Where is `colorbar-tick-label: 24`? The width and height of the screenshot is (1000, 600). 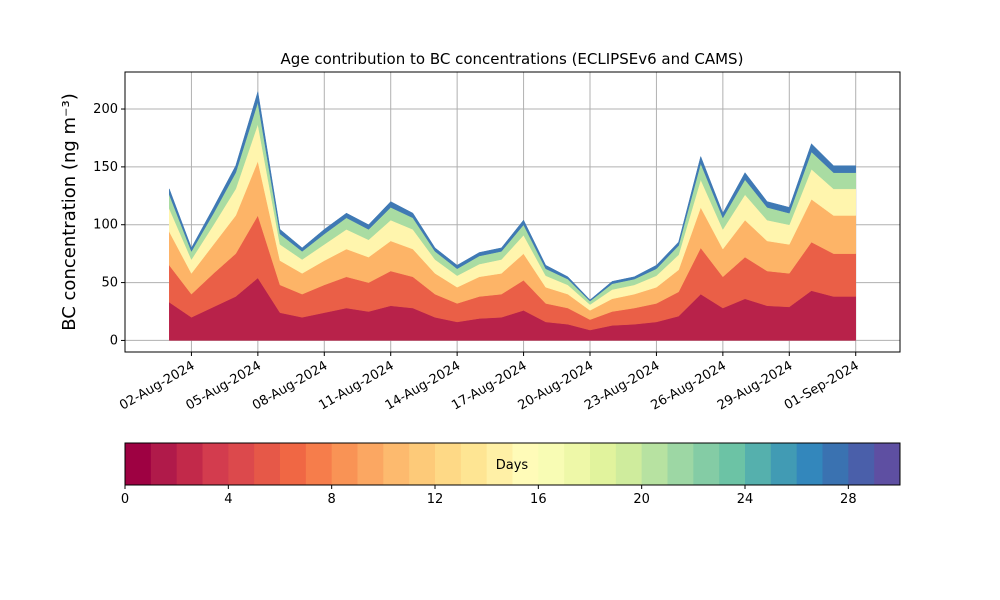
colorbar-tick-label: 24 is located at coordinates (745, 499).